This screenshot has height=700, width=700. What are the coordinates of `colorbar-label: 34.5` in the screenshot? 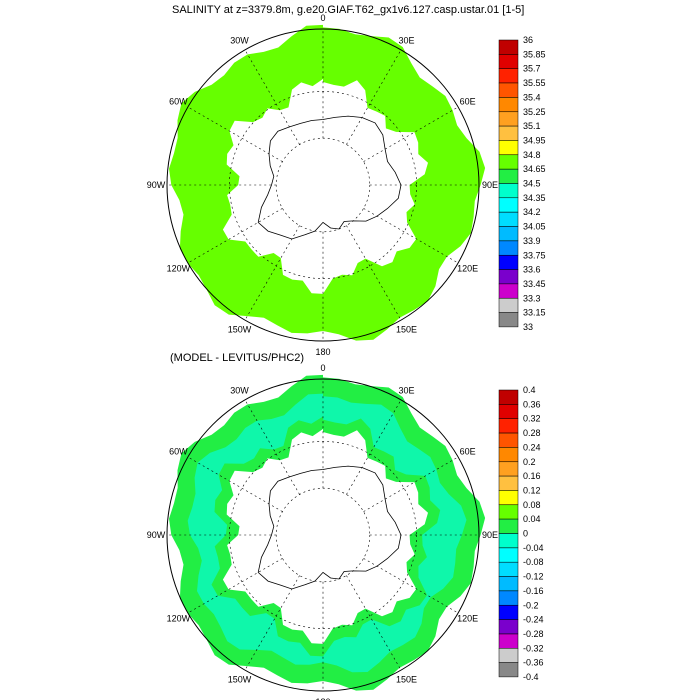 It's located at (532, 184).